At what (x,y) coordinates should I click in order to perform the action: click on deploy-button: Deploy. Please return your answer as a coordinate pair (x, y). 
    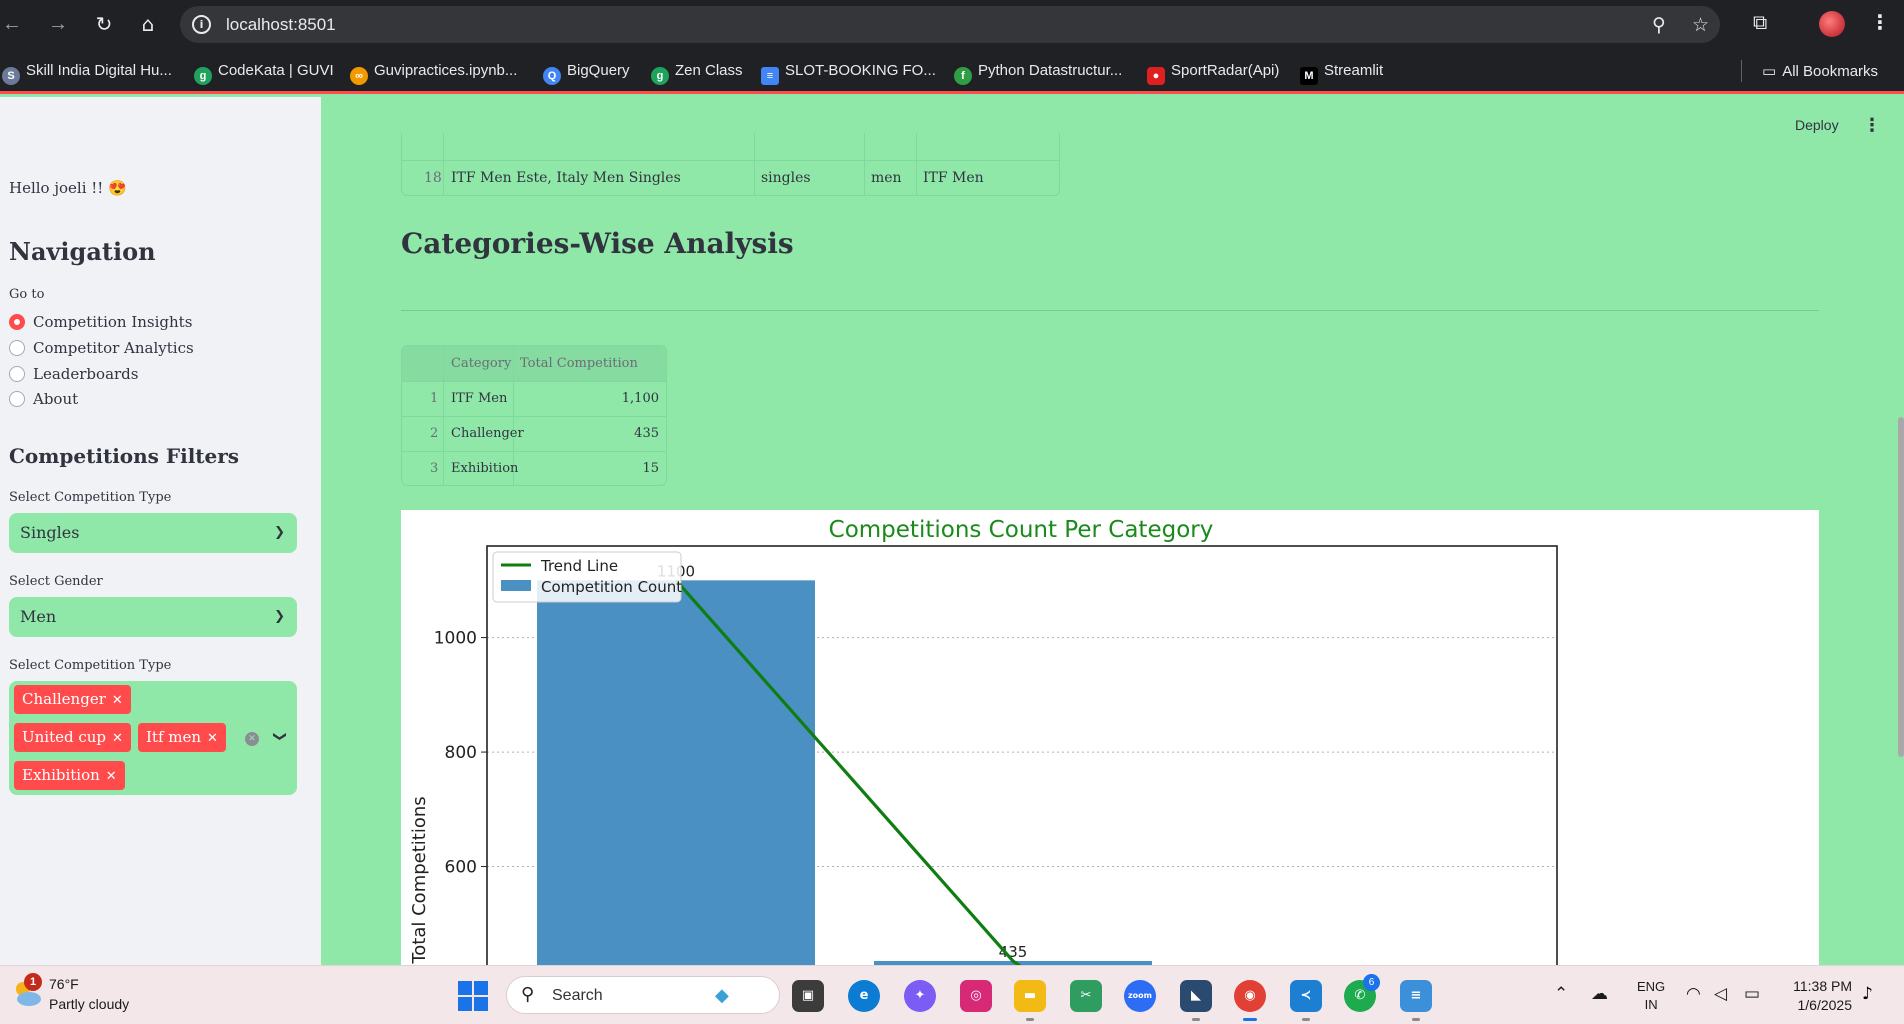
    Looking at the image, I should click on (1817, 125).